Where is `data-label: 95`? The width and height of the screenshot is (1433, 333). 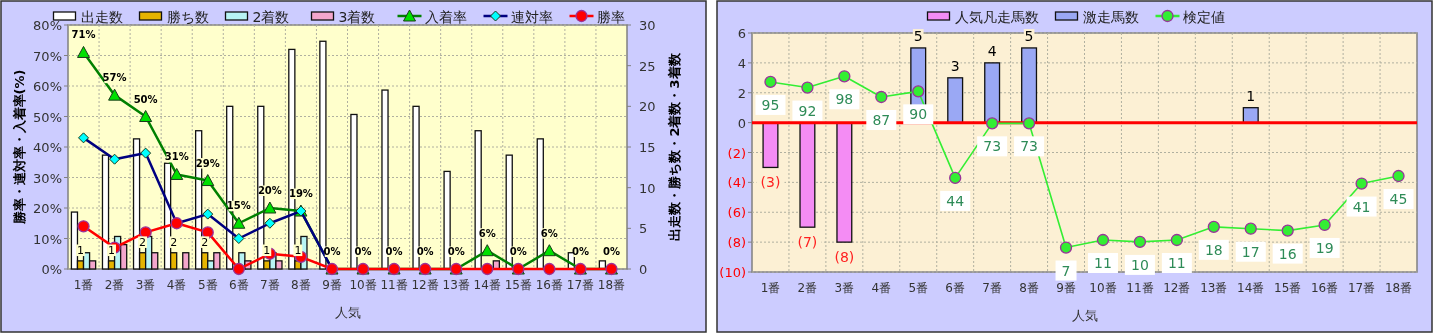 data-label: 95 is located at coordinates (770, 104).